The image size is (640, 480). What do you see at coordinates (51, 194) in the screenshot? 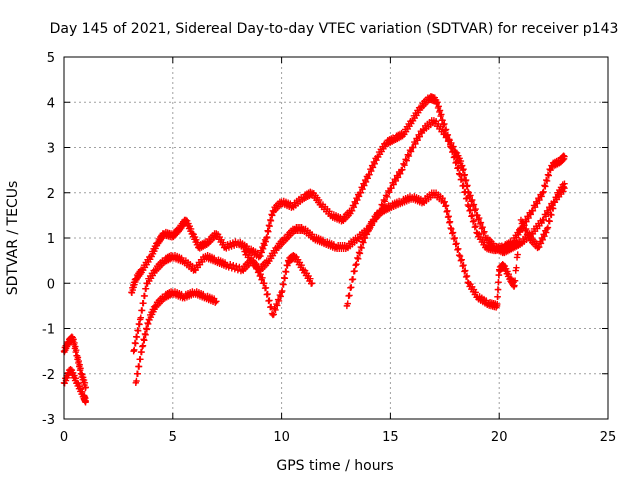
I see `y-tick-label: 2` at bounding box center [51, 194].